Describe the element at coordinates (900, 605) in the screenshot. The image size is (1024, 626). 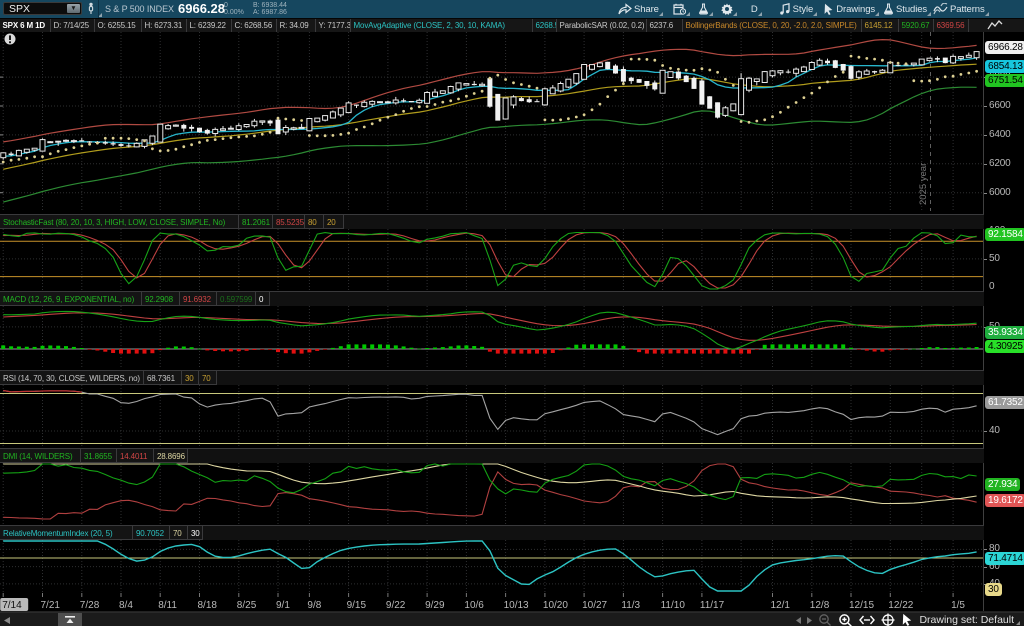
I see `svg-text: 12/22` at that location.